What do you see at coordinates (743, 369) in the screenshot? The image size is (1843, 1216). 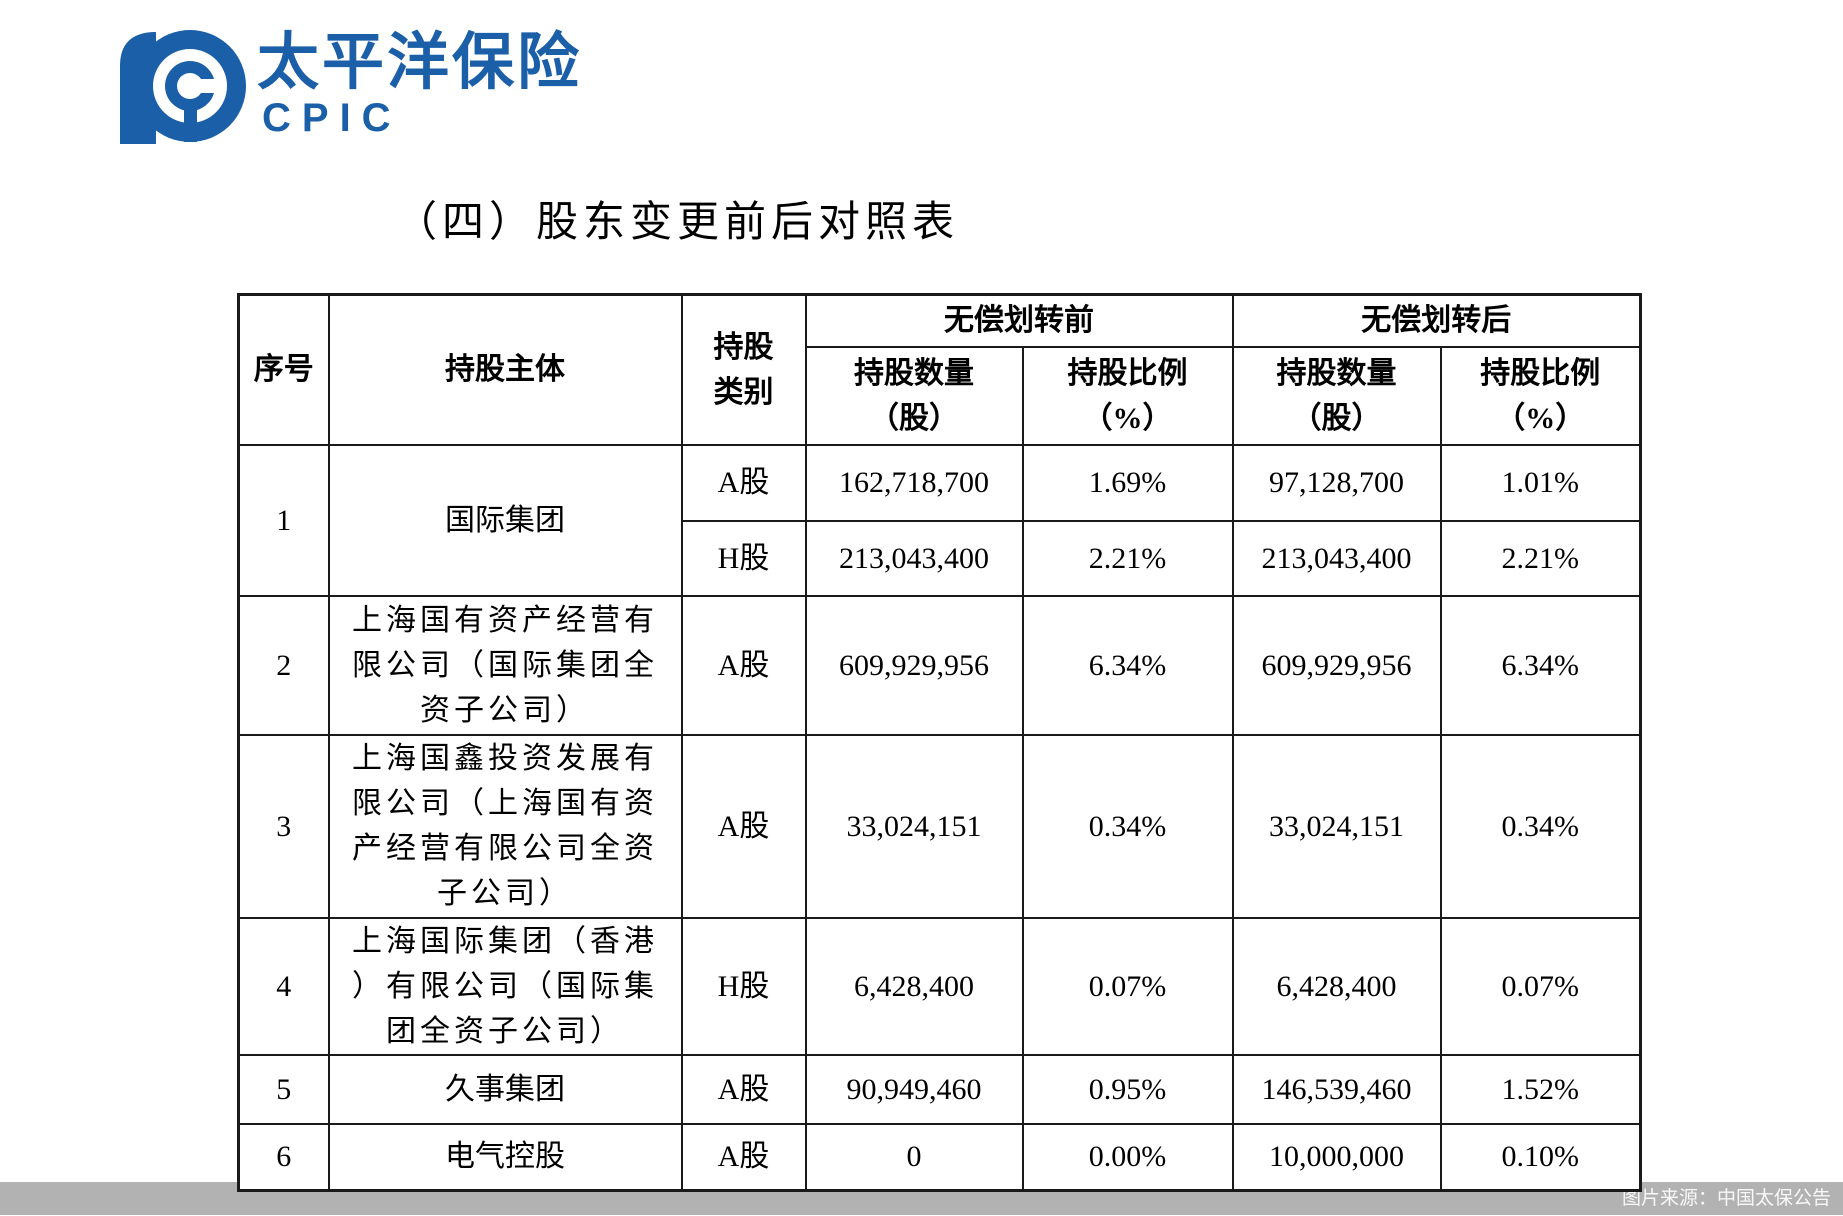 I see `header-share-class: 持股 类别` at bounding box center [743, 369].